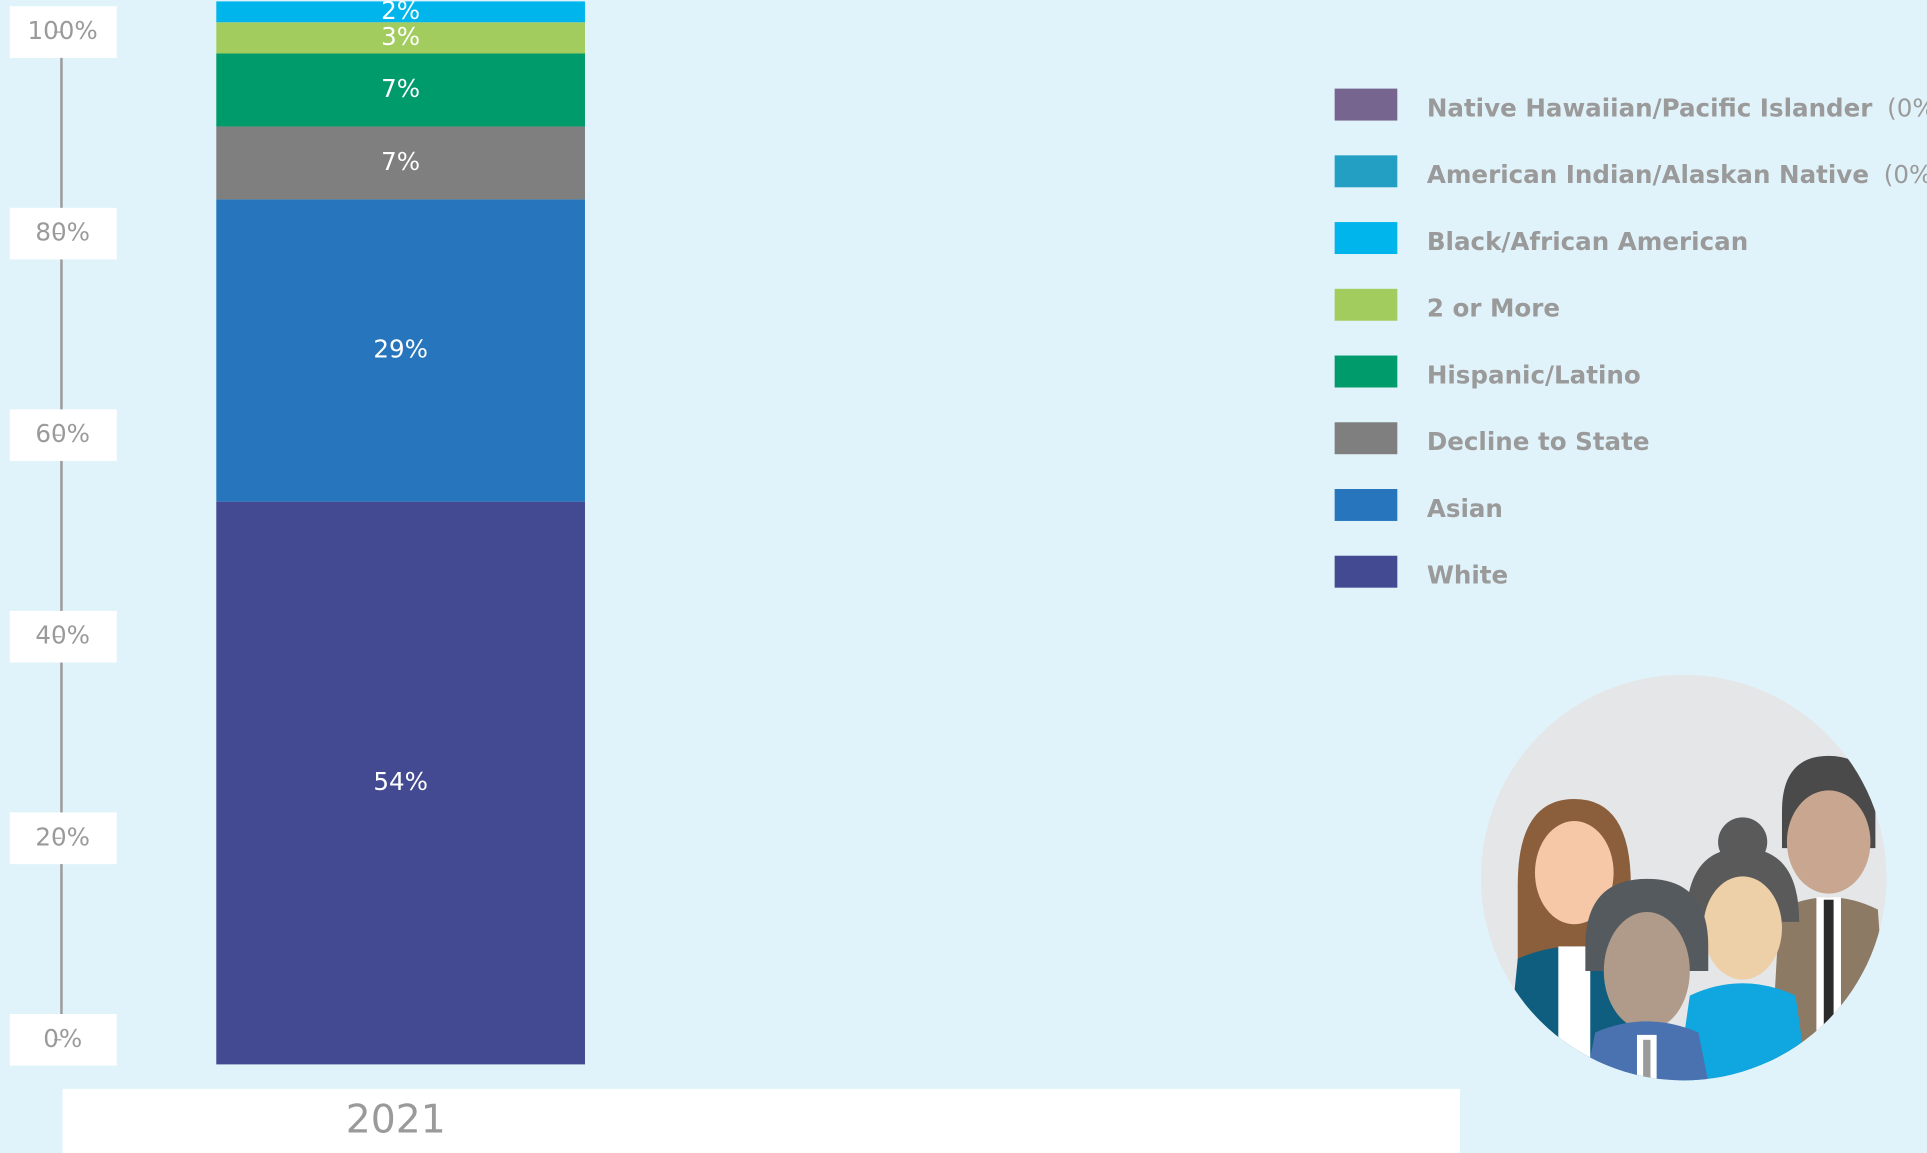  I want to click on x-tick-label: 2021, so click(396, 1120).